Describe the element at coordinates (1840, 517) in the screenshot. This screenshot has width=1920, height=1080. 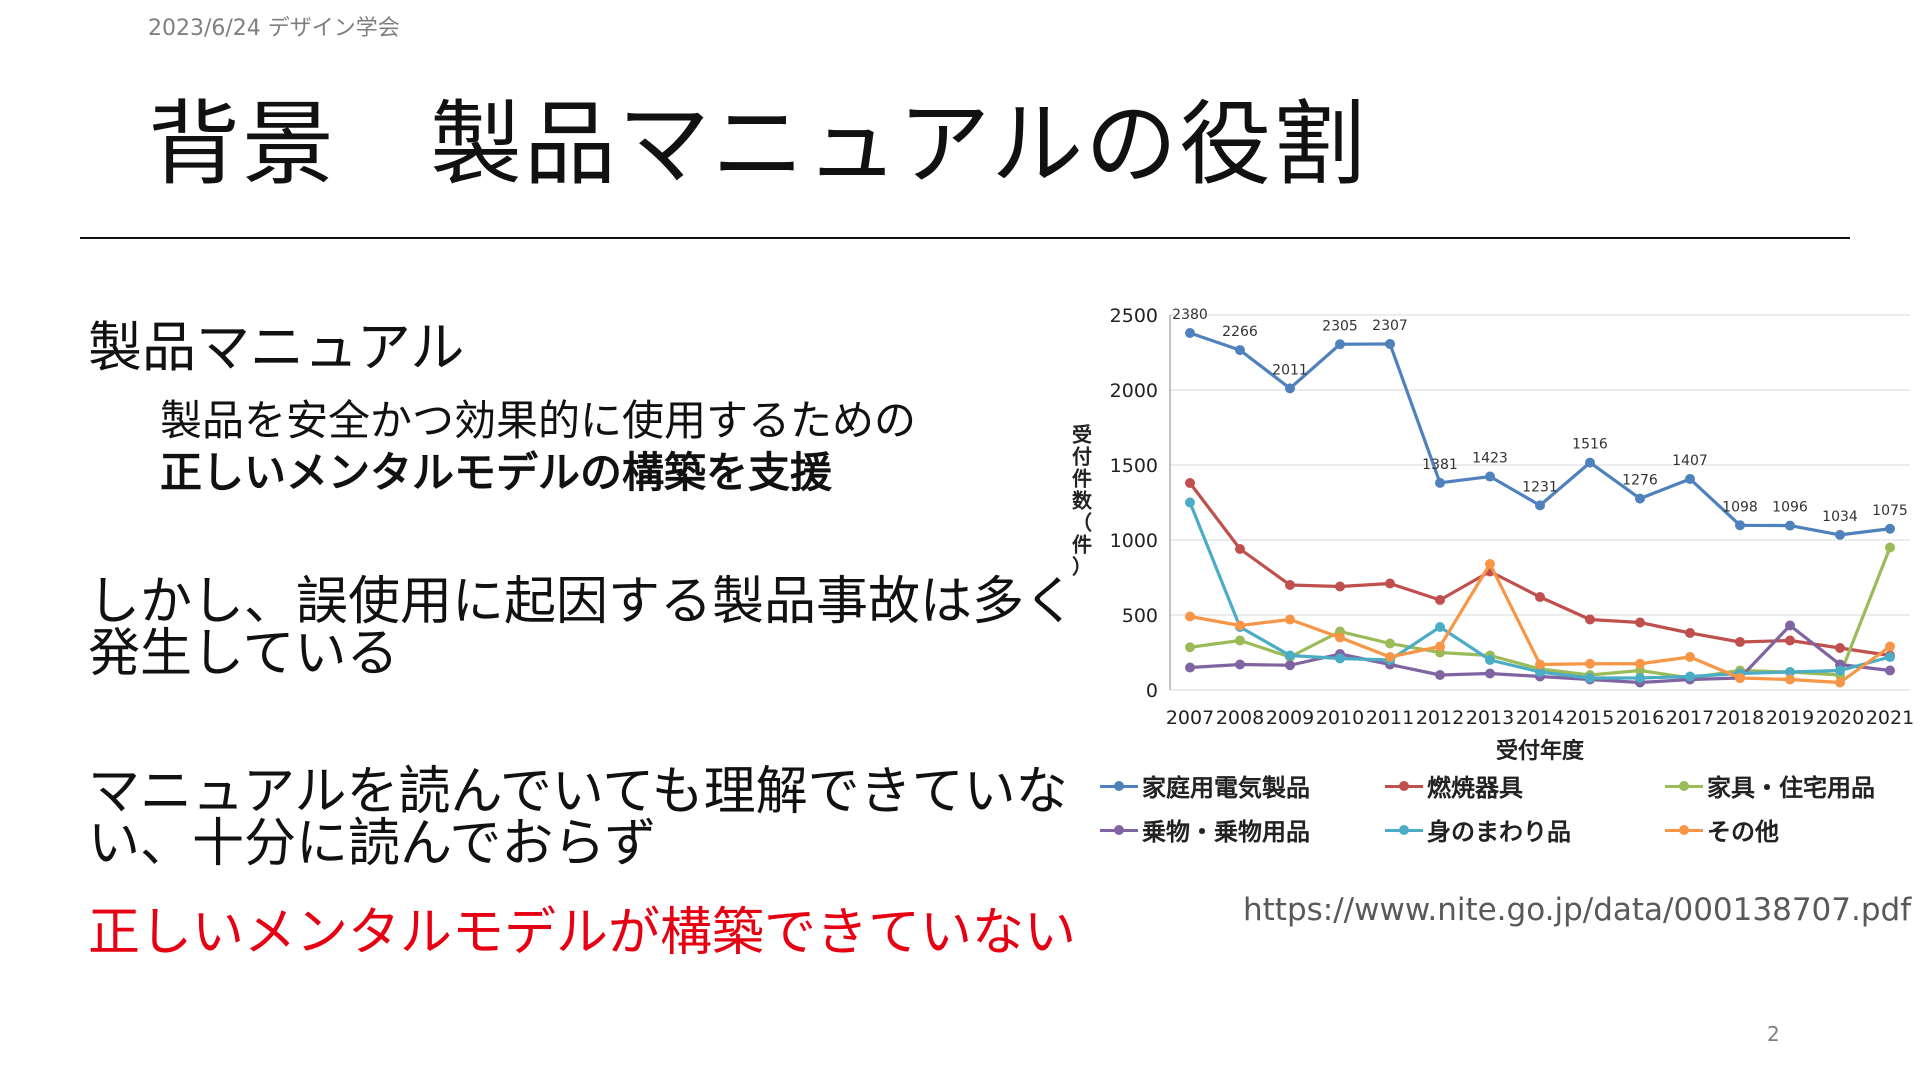
I see `data-label: 1034` at that location.